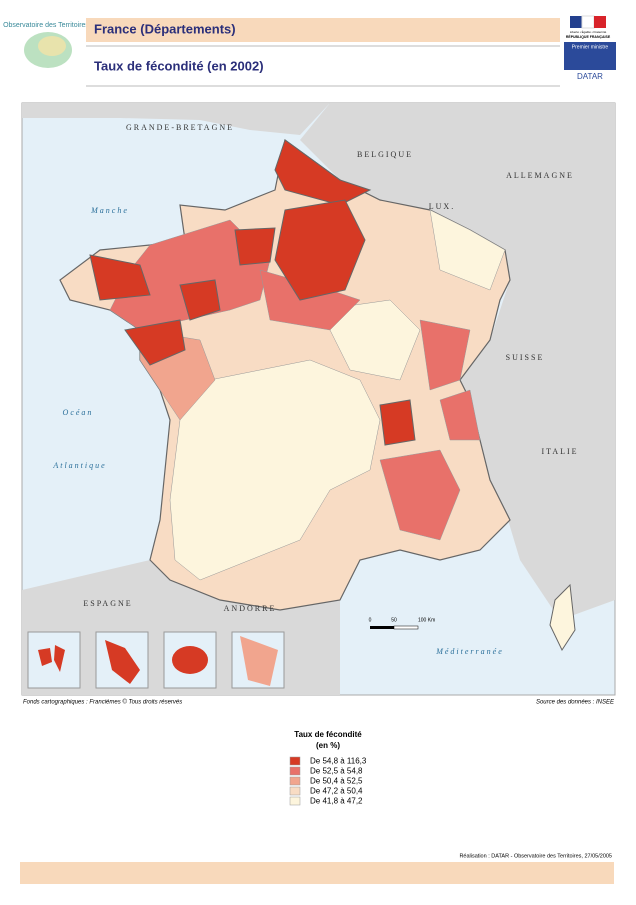 The width and height of the screenshot is (636, 905). I want to click on map-label: ESPAGNE, so click(107, 603).